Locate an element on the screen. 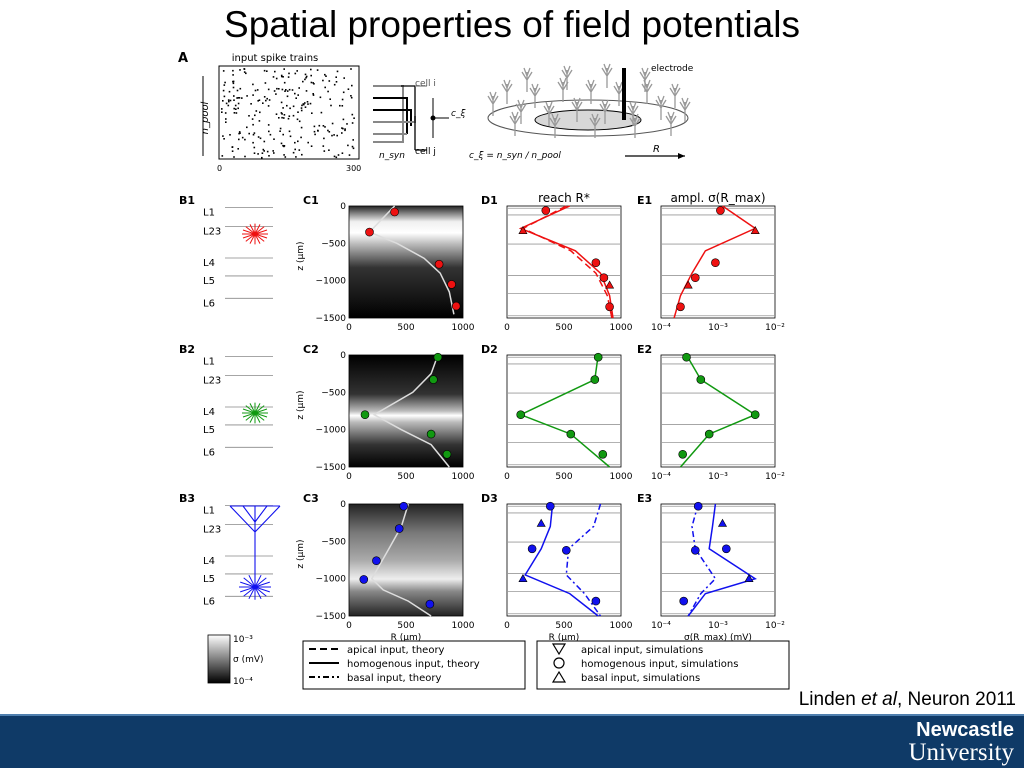  panel-b-label: B1 is located at coordinates (187, 200).